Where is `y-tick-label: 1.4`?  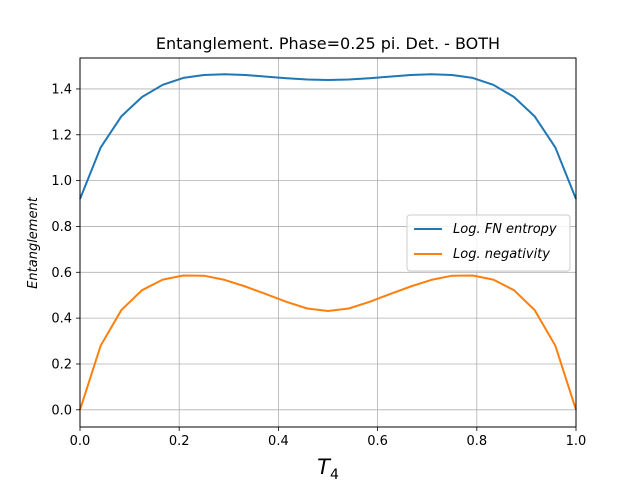 y-tick-label: 1.4 is located at coordinates (61, 89).